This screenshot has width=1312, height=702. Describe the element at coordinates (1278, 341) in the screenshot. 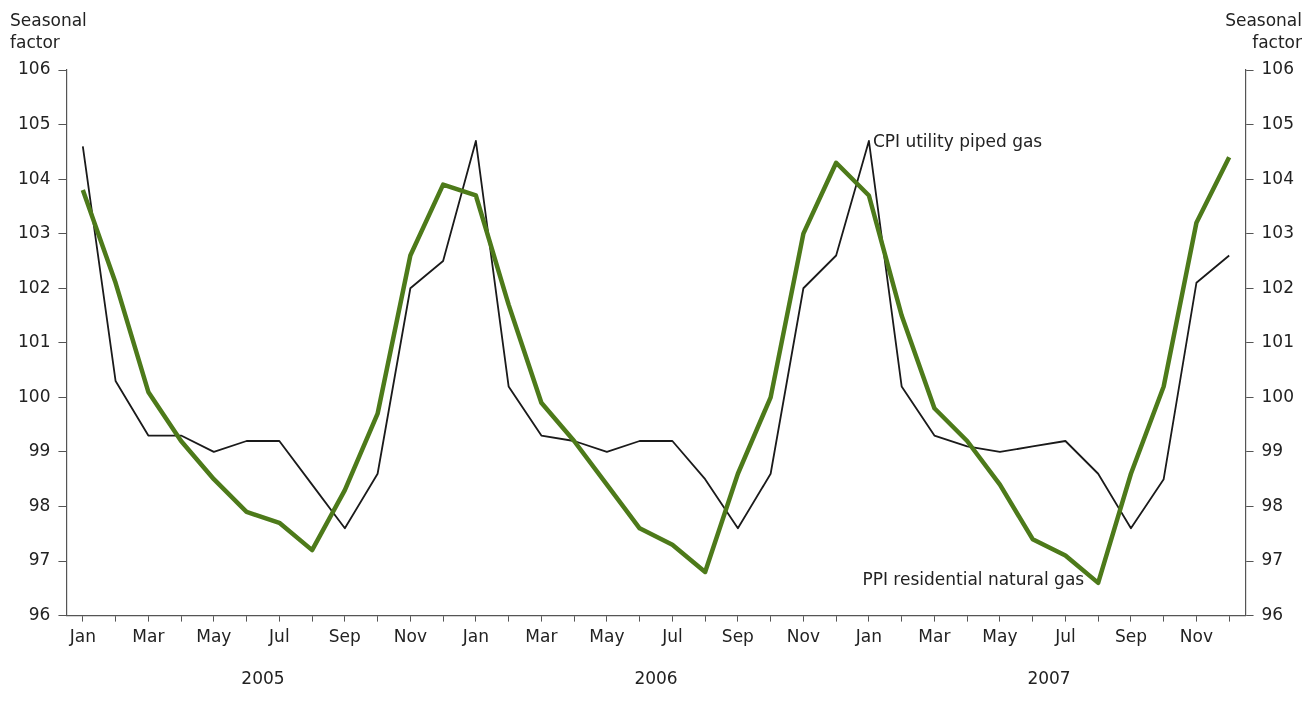

I see `y2-tick-label: 101` at that location.